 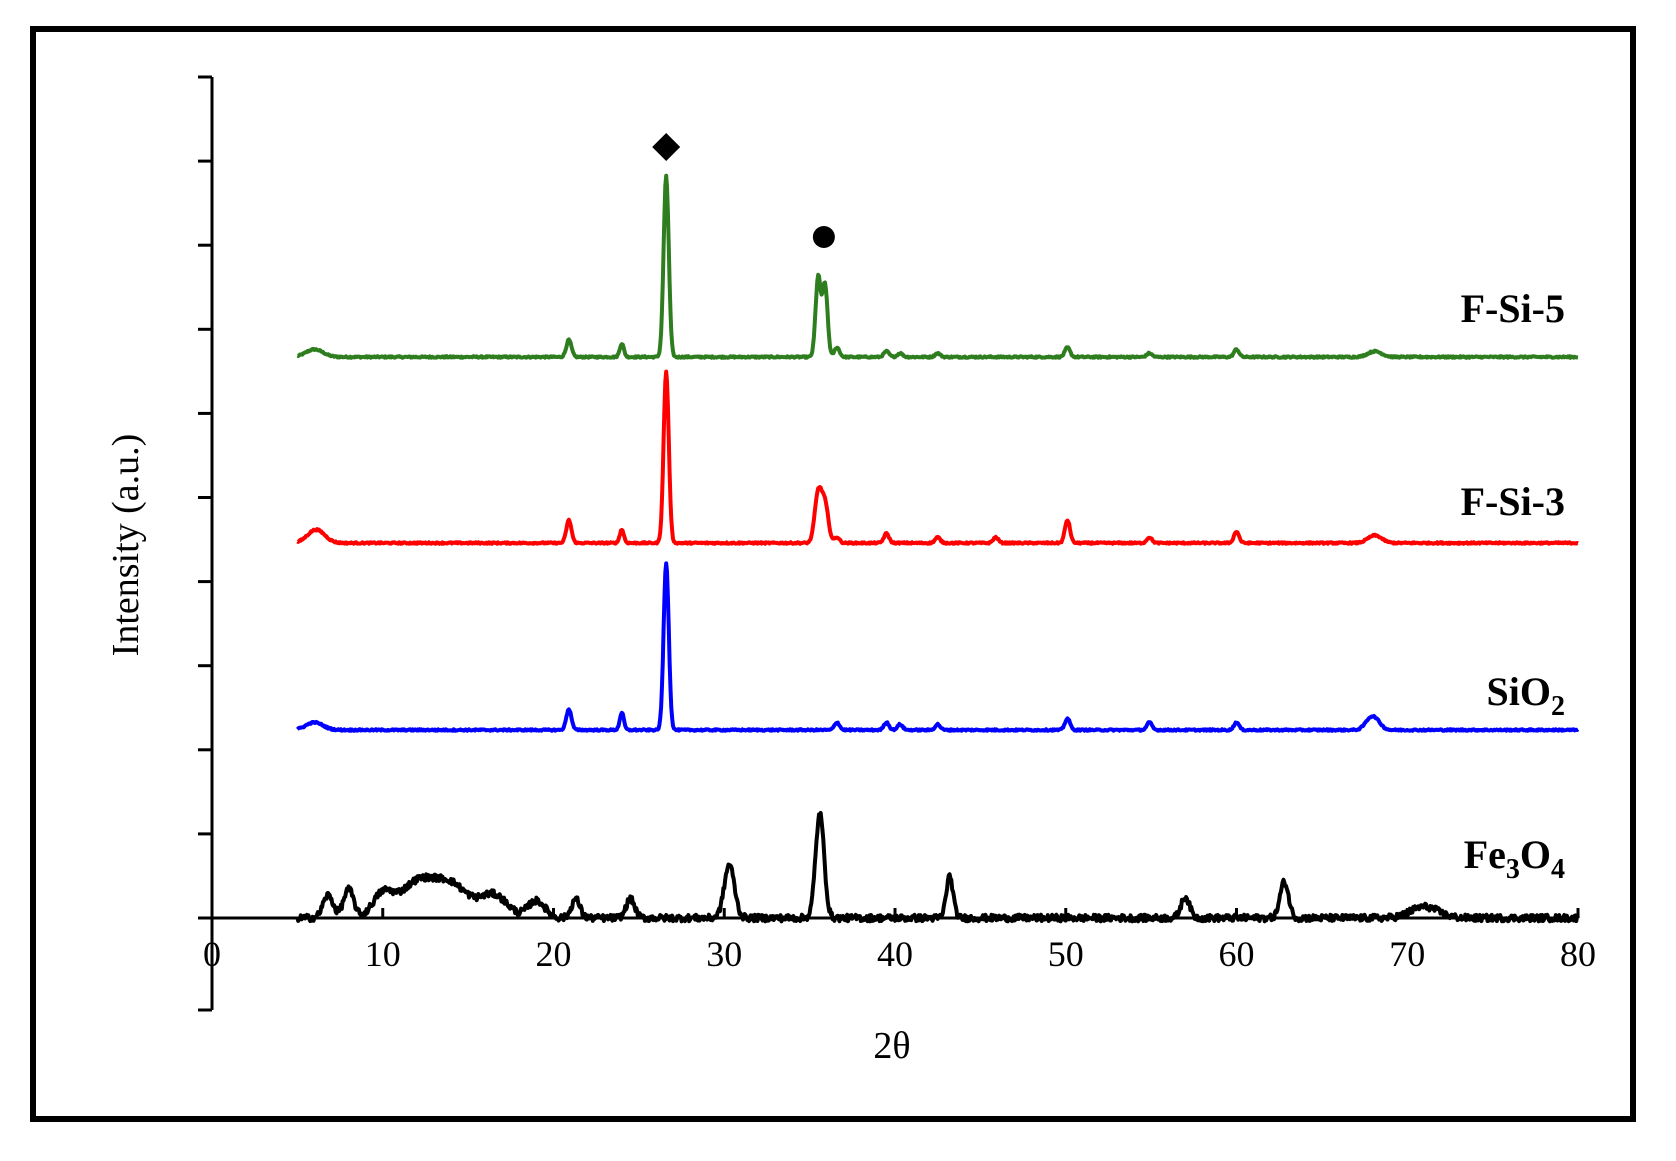 What do you see at coordinates (1513, 308) in the screenshot?
I see `series-label-f-si-5: F-Si-5` at bounding box center [1513, 308].